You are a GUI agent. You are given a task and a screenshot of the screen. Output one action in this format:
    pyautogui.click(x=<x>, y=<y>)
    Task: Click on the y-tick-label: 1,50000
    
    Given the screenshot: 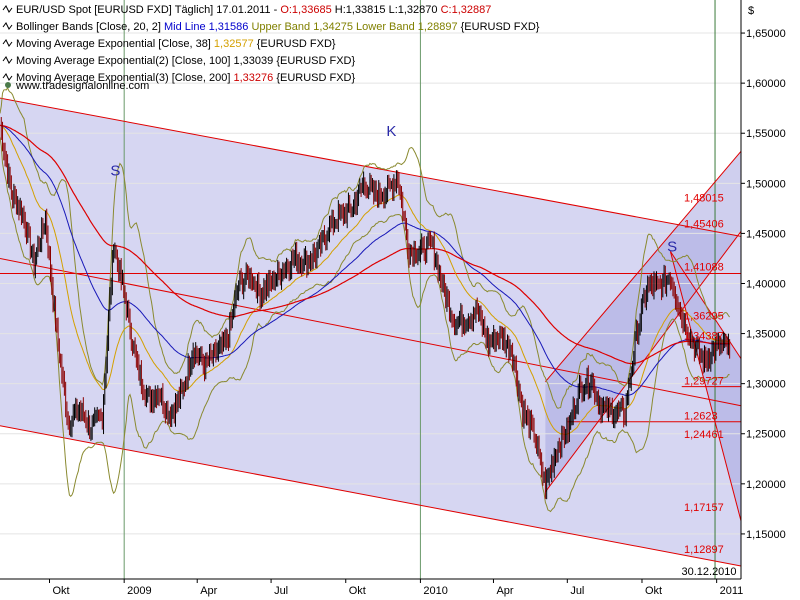 What is the action you would take?
    pyautogui.click(x=766, y=184)
    